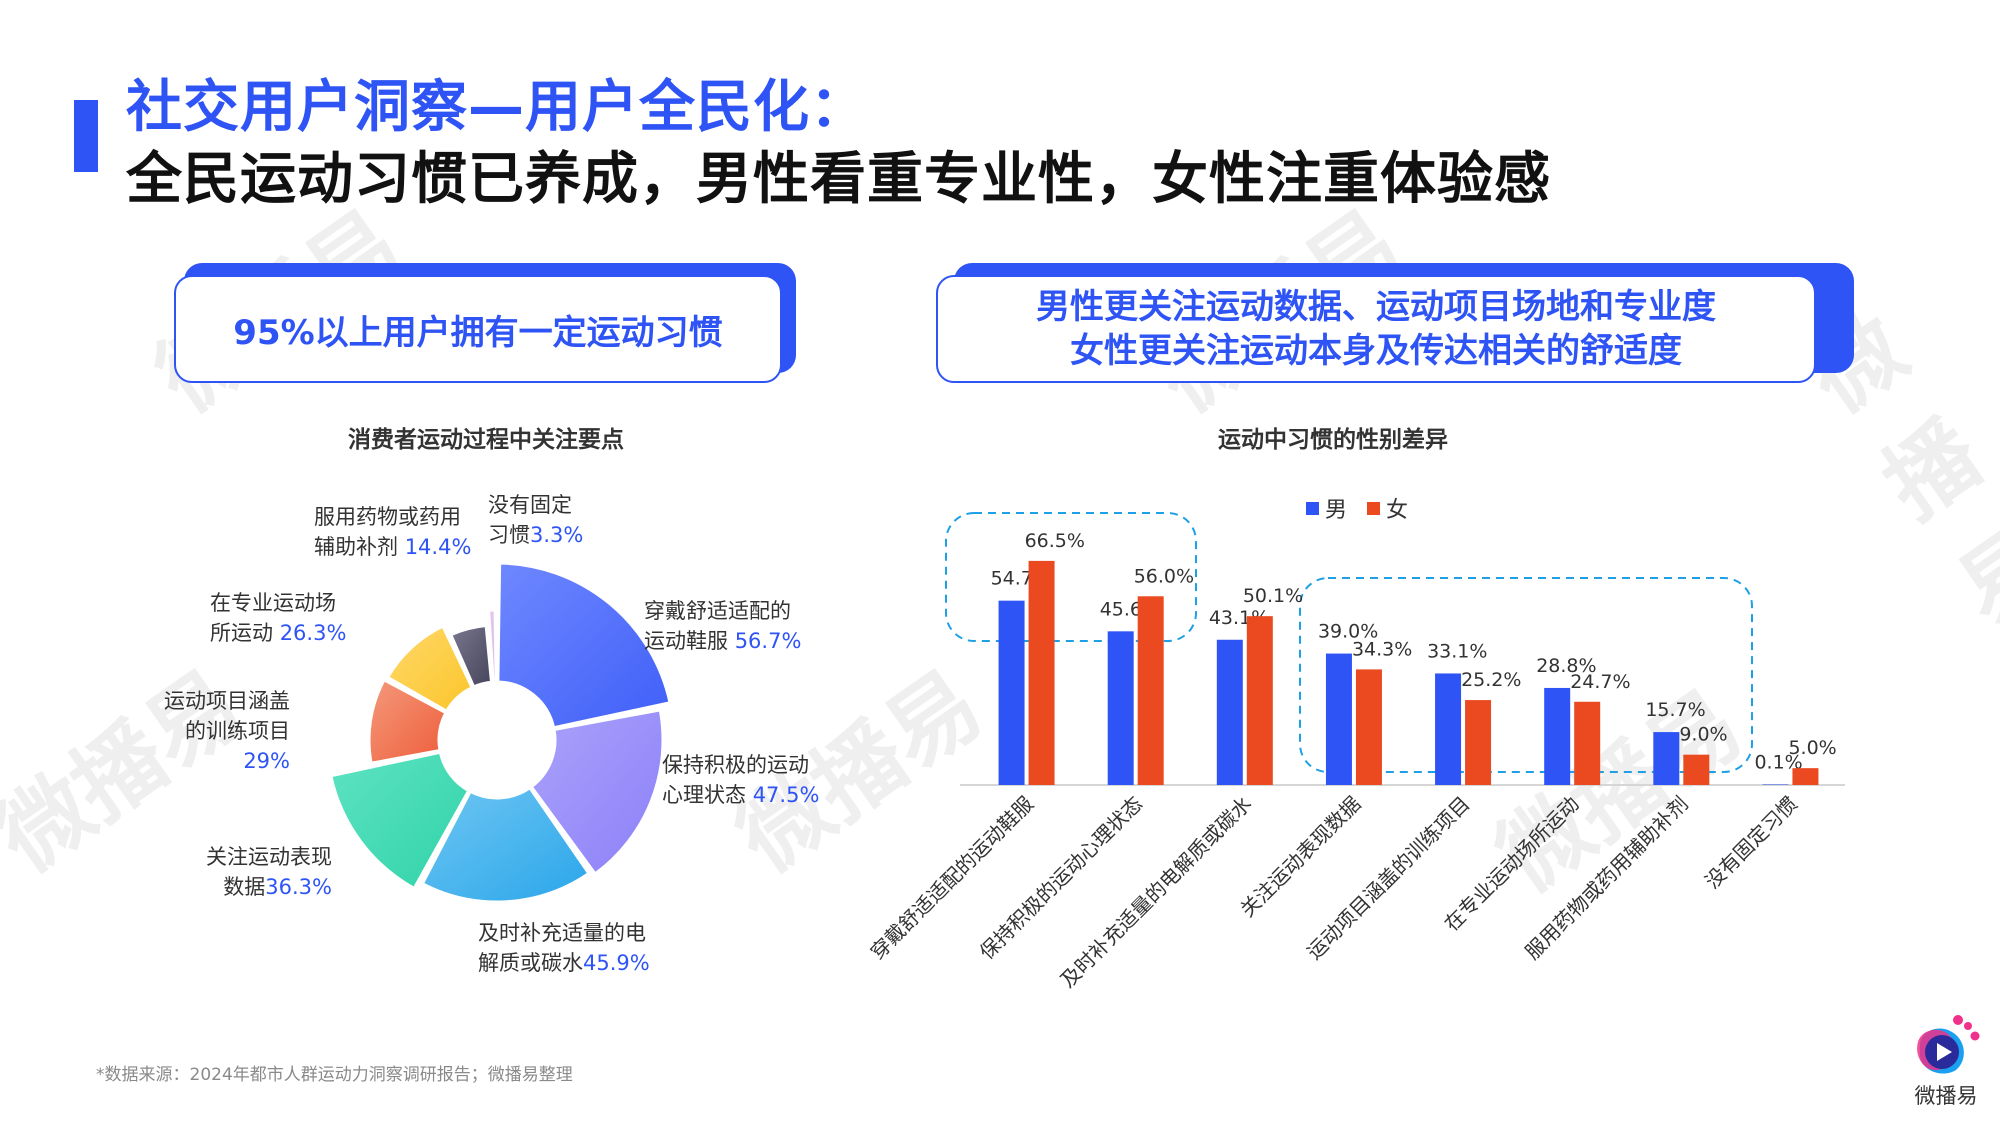 Image resolution: width=2000 pixels, height=1125 pixels. I want to click on x-category-label: 穿戴舒适适配的运动鞋服, so click(952, 878).